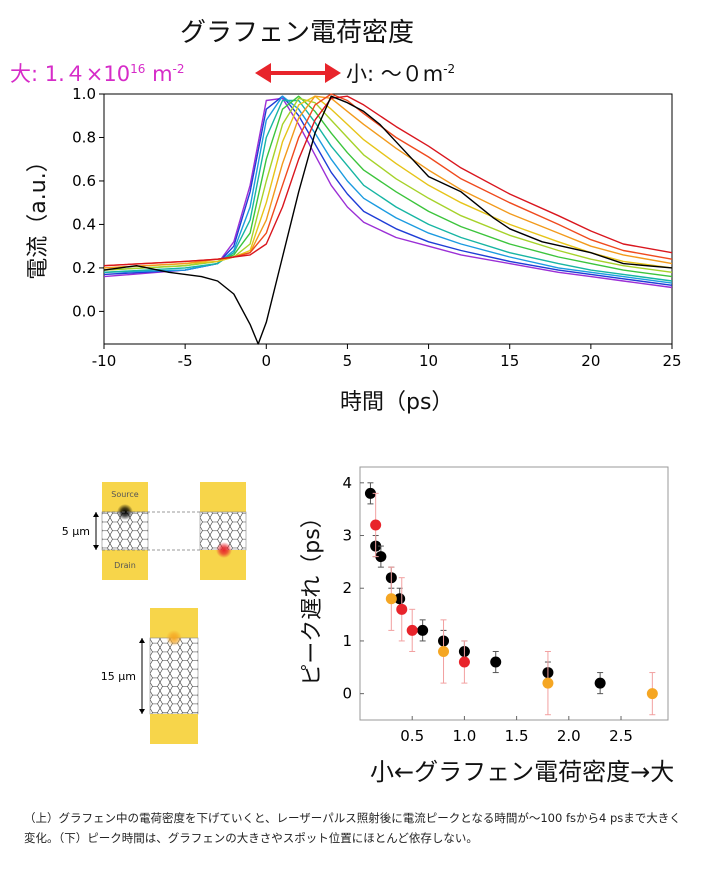 This screenshot has width=702, height=874. I want to click on drain-label: Drain, so click(125, 565).